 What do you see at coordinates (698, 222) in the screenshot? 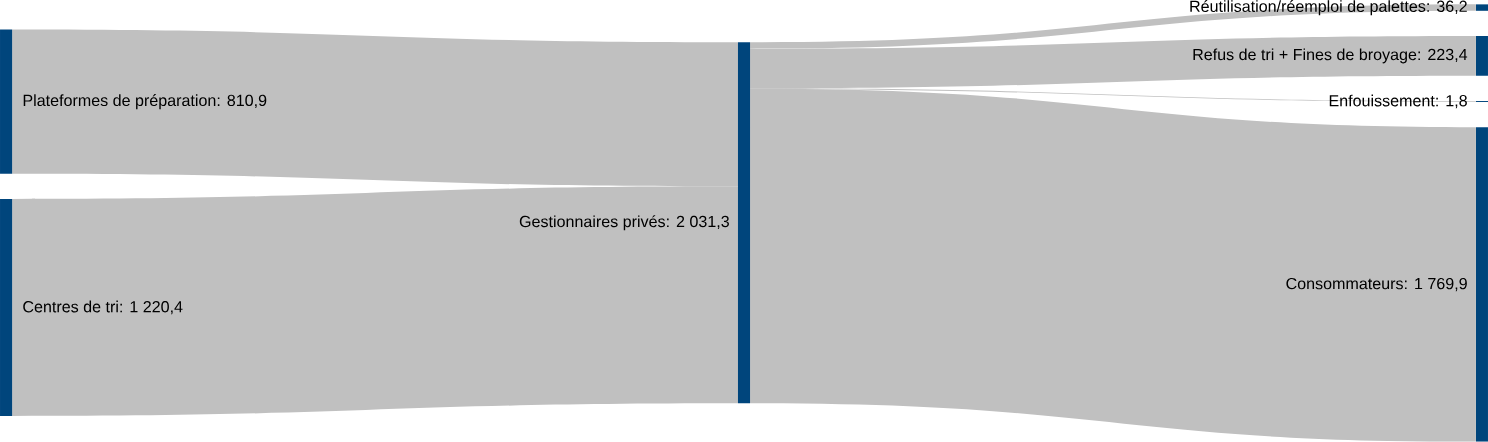
I see `data-label: : 2 031,3` at bounding box center [698, 222].